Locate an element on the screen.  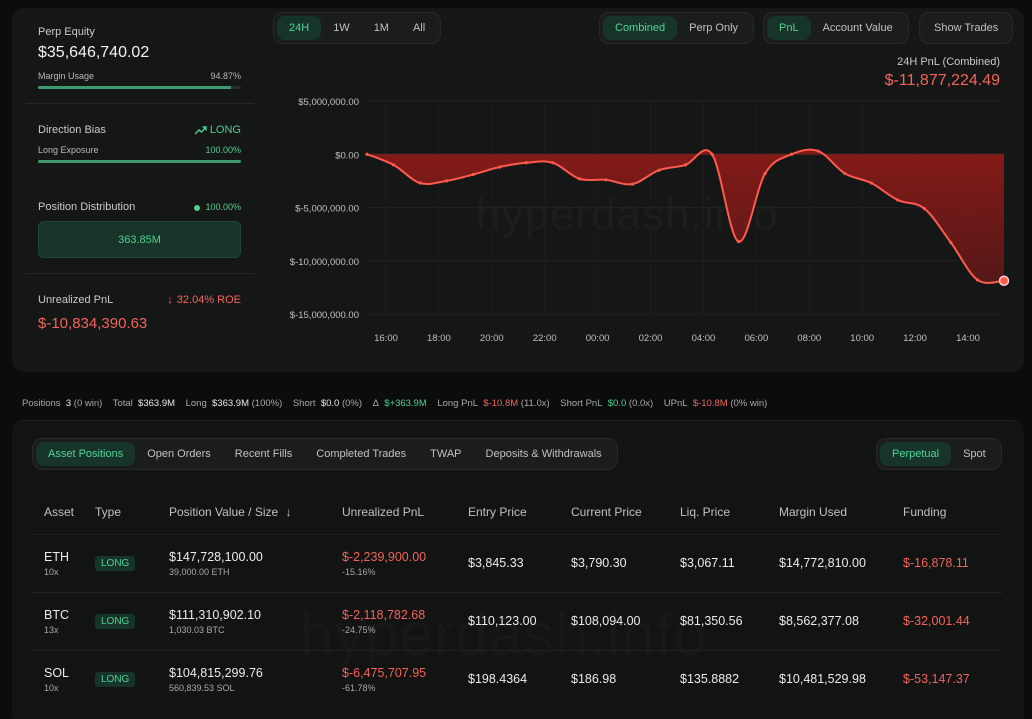
short-pnl-value: $0.0 is located at coordinates (617, 403).